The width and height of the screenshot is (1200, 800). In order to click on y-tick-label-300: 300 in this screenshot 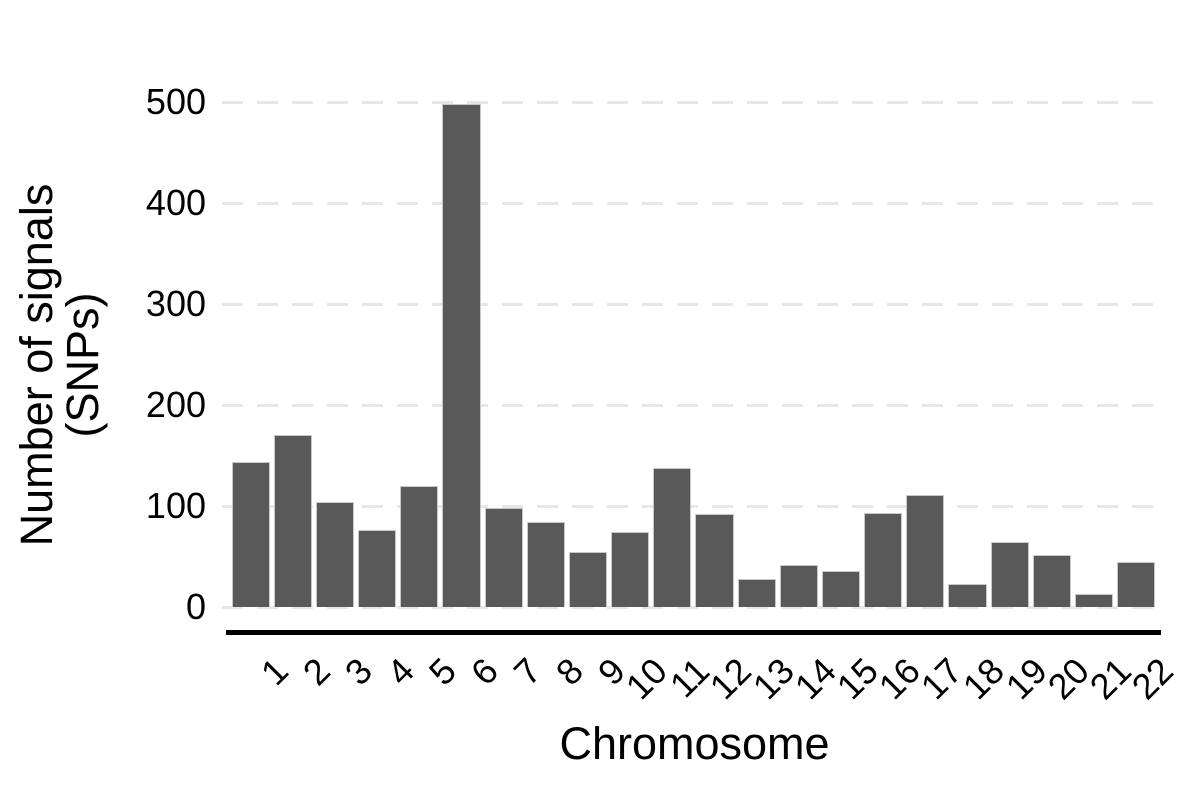, I will do `click(175, 303)`.